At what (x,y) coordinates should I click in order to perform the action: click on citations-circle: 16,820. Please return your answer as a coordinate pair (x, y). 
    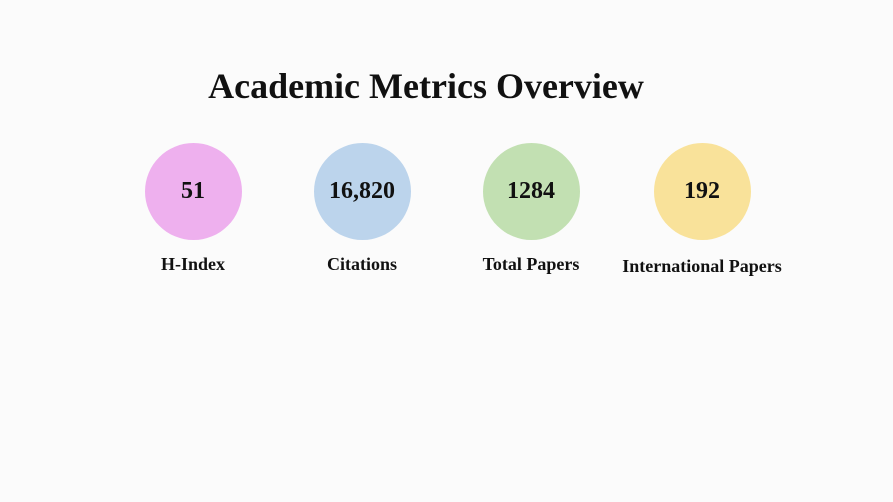
    Looking at the image, I should click on (362, 191).